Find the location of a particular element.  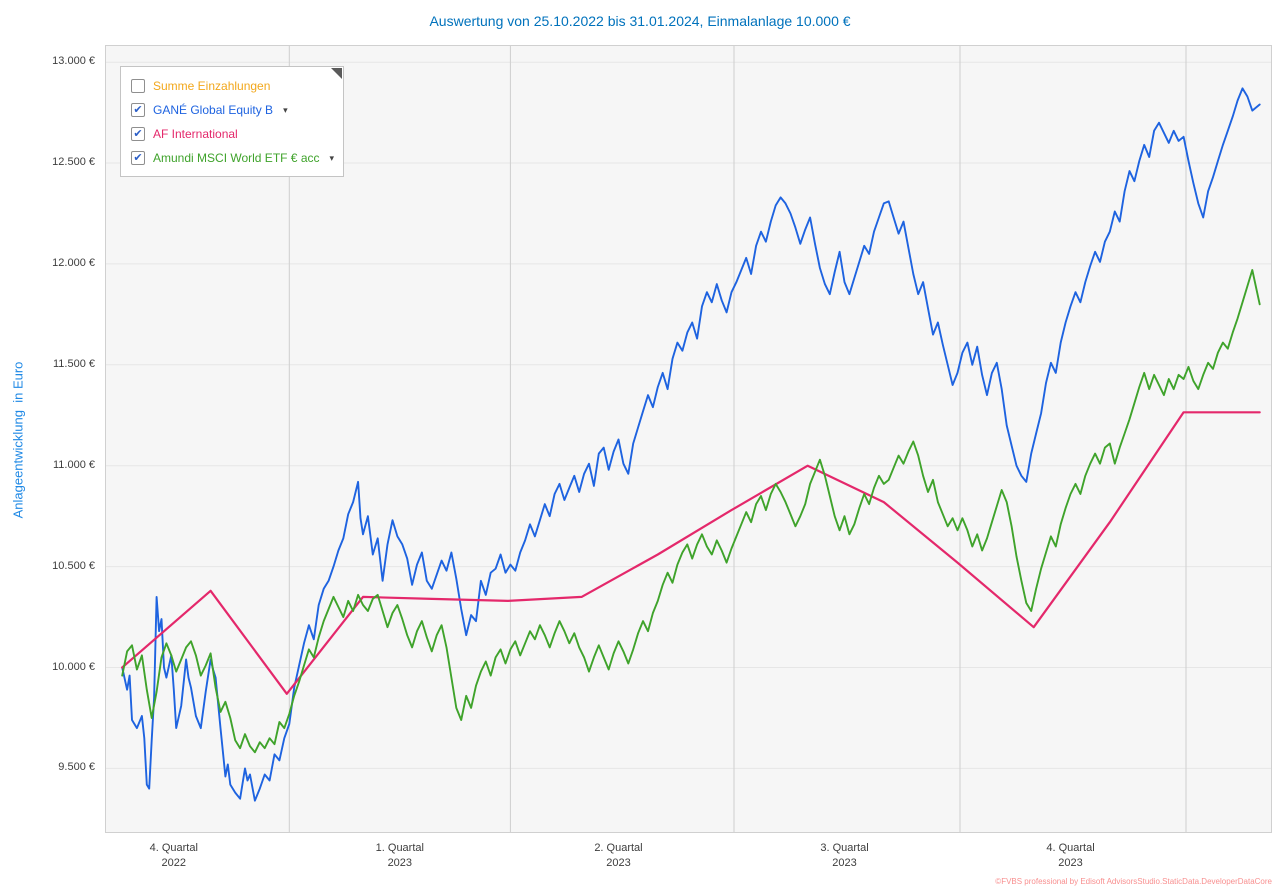

x-tick-label: 2. Quartal 2023 is located at coordinates (618, 855).